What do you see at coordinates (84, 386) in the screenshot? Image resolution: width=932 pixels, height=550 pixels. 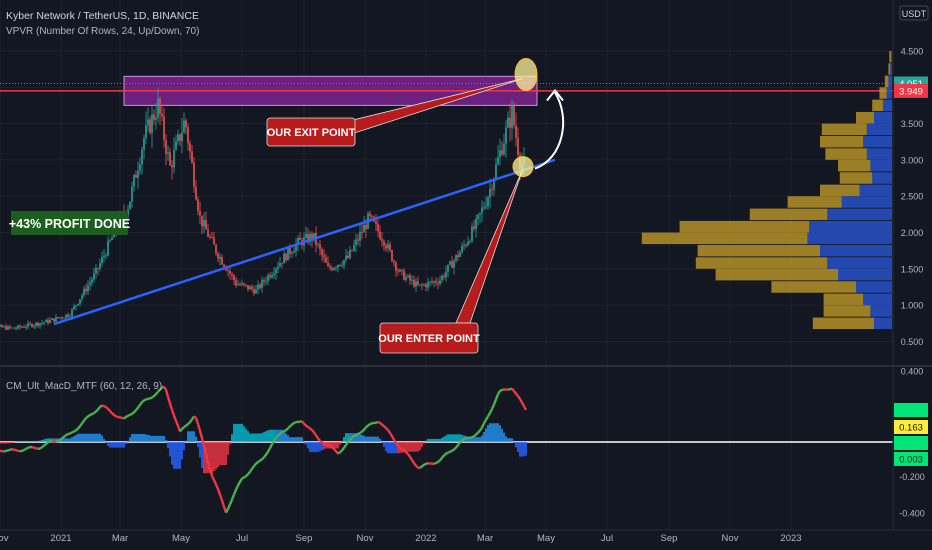 I see `macd-indicator-label: CM_Ult_MacD_MTF (60, 12, 26, 9)` at bounding box center [84, 386].